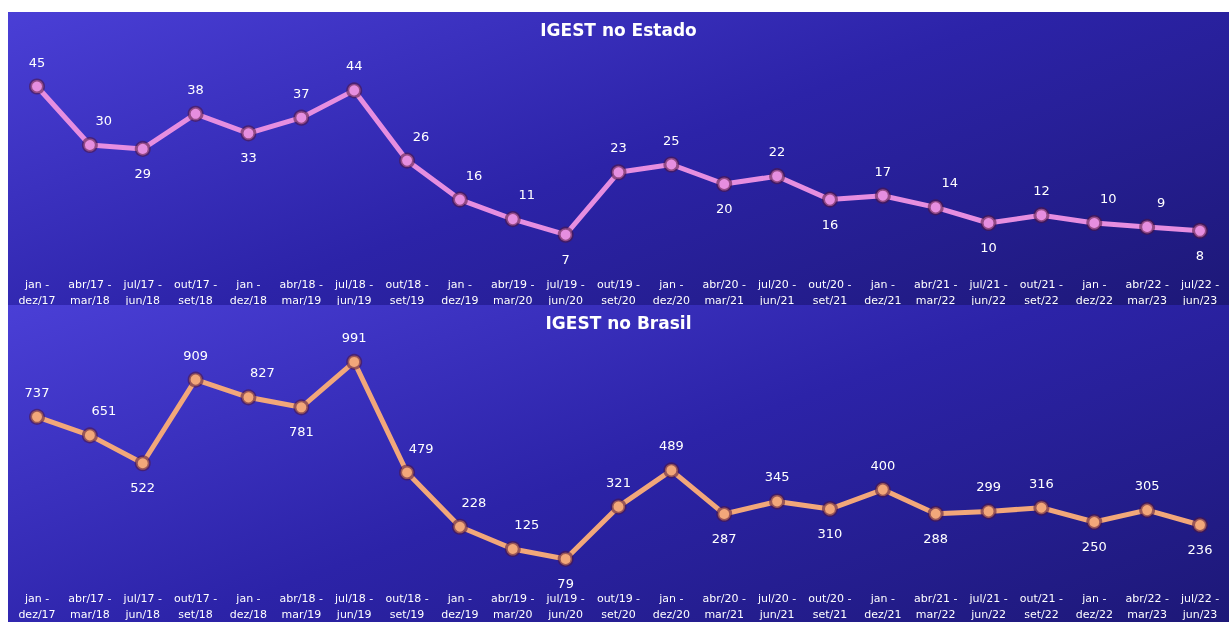  I want to click on data-label: 45, so click(37, 62).